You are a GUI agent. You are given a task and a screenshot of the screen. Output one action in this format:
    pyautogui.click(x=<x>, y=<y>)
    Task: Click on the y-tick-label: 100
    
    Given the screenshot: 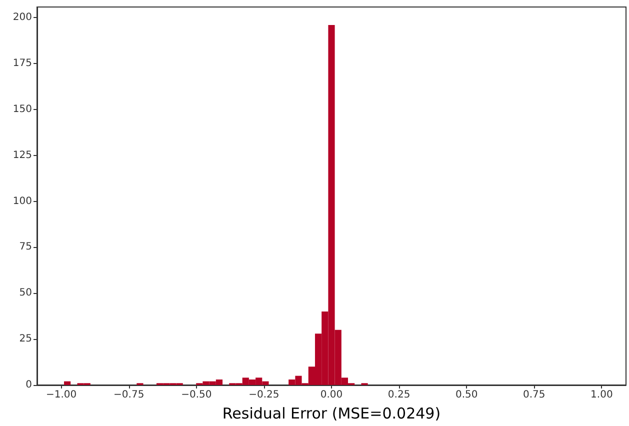 What is the action you would take?
    pyautogui.click(x=22, y=201)
    